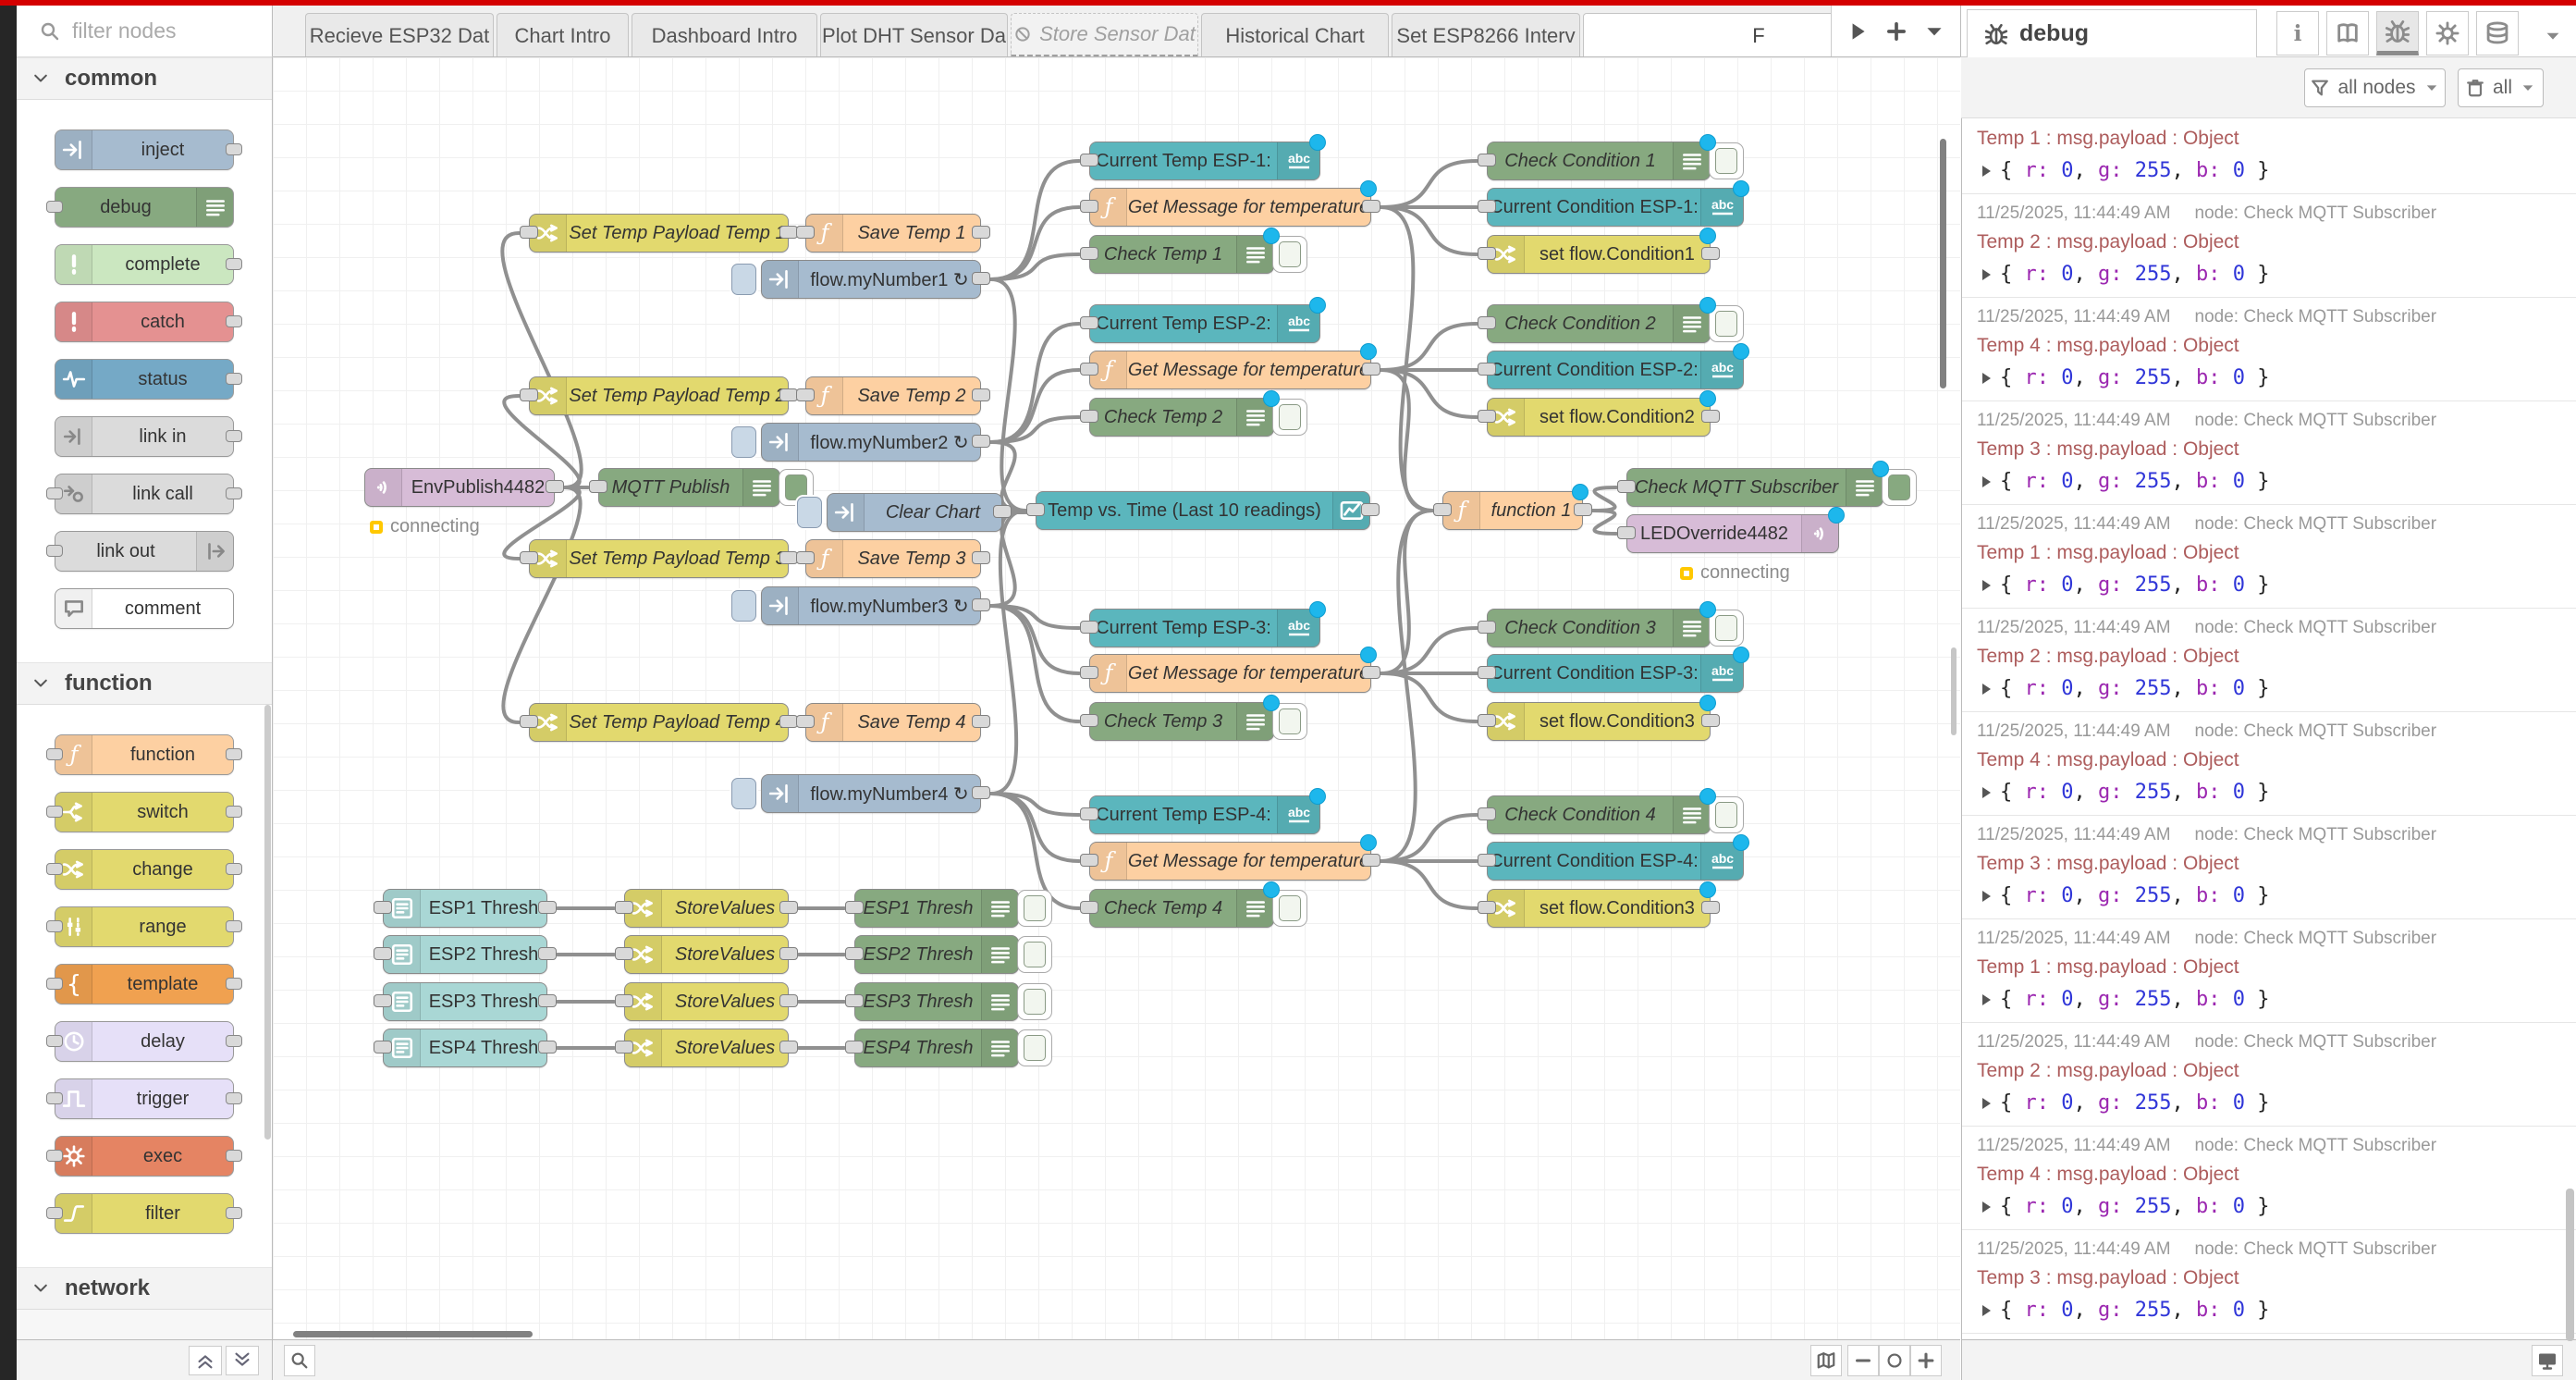  Describe the element at coordinates (1035, 663) in the screenshot. I see `wire-inj3-to-chk3` at that location.